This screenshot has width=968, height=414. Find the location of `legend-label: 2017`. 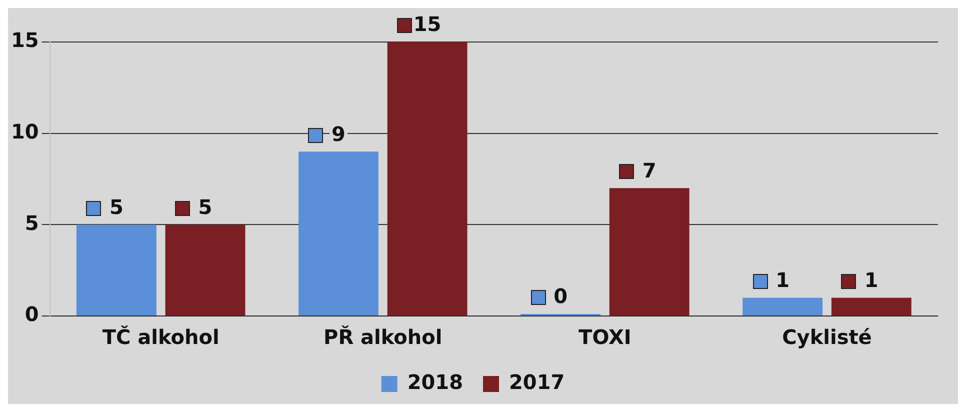

legend-label: 2017 is located at coordinates (537, 382).